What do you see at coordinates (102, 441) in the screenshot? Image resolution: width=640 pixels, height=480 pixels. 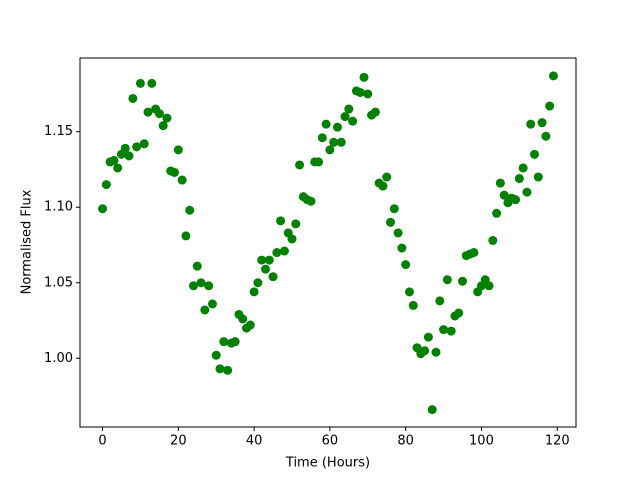 I see `x-tick-label: 0` at bounding box center [102, 441].